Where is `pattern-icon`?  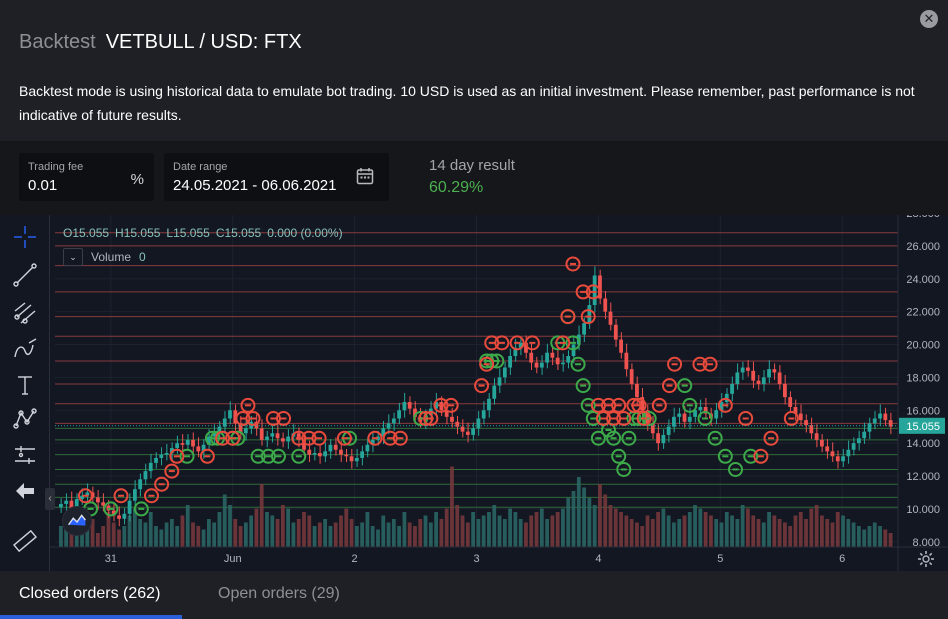
pattern-icon is located at coordinates (25, 419).